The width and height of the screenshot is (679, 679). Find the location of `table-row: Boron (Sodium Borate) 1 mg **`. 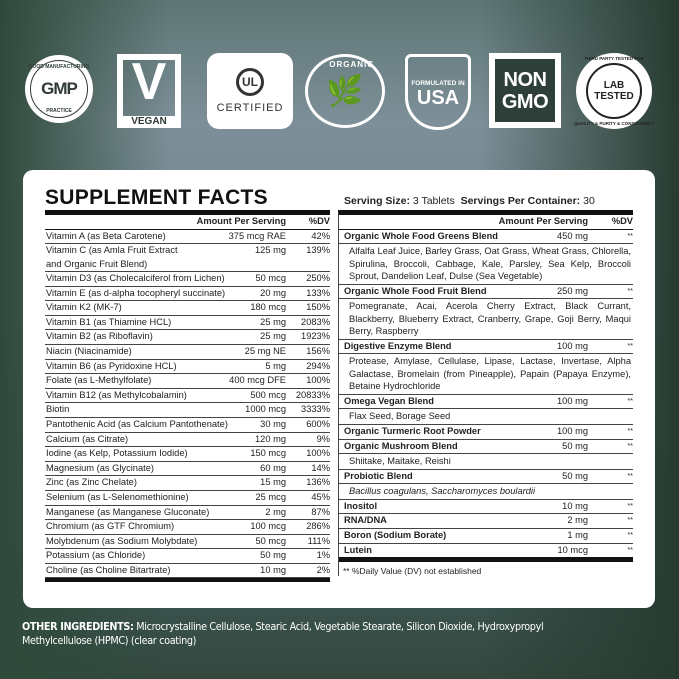

table-row: Boron (Sodium Borate) 1 mg ** is located at coordinates (486, 536).